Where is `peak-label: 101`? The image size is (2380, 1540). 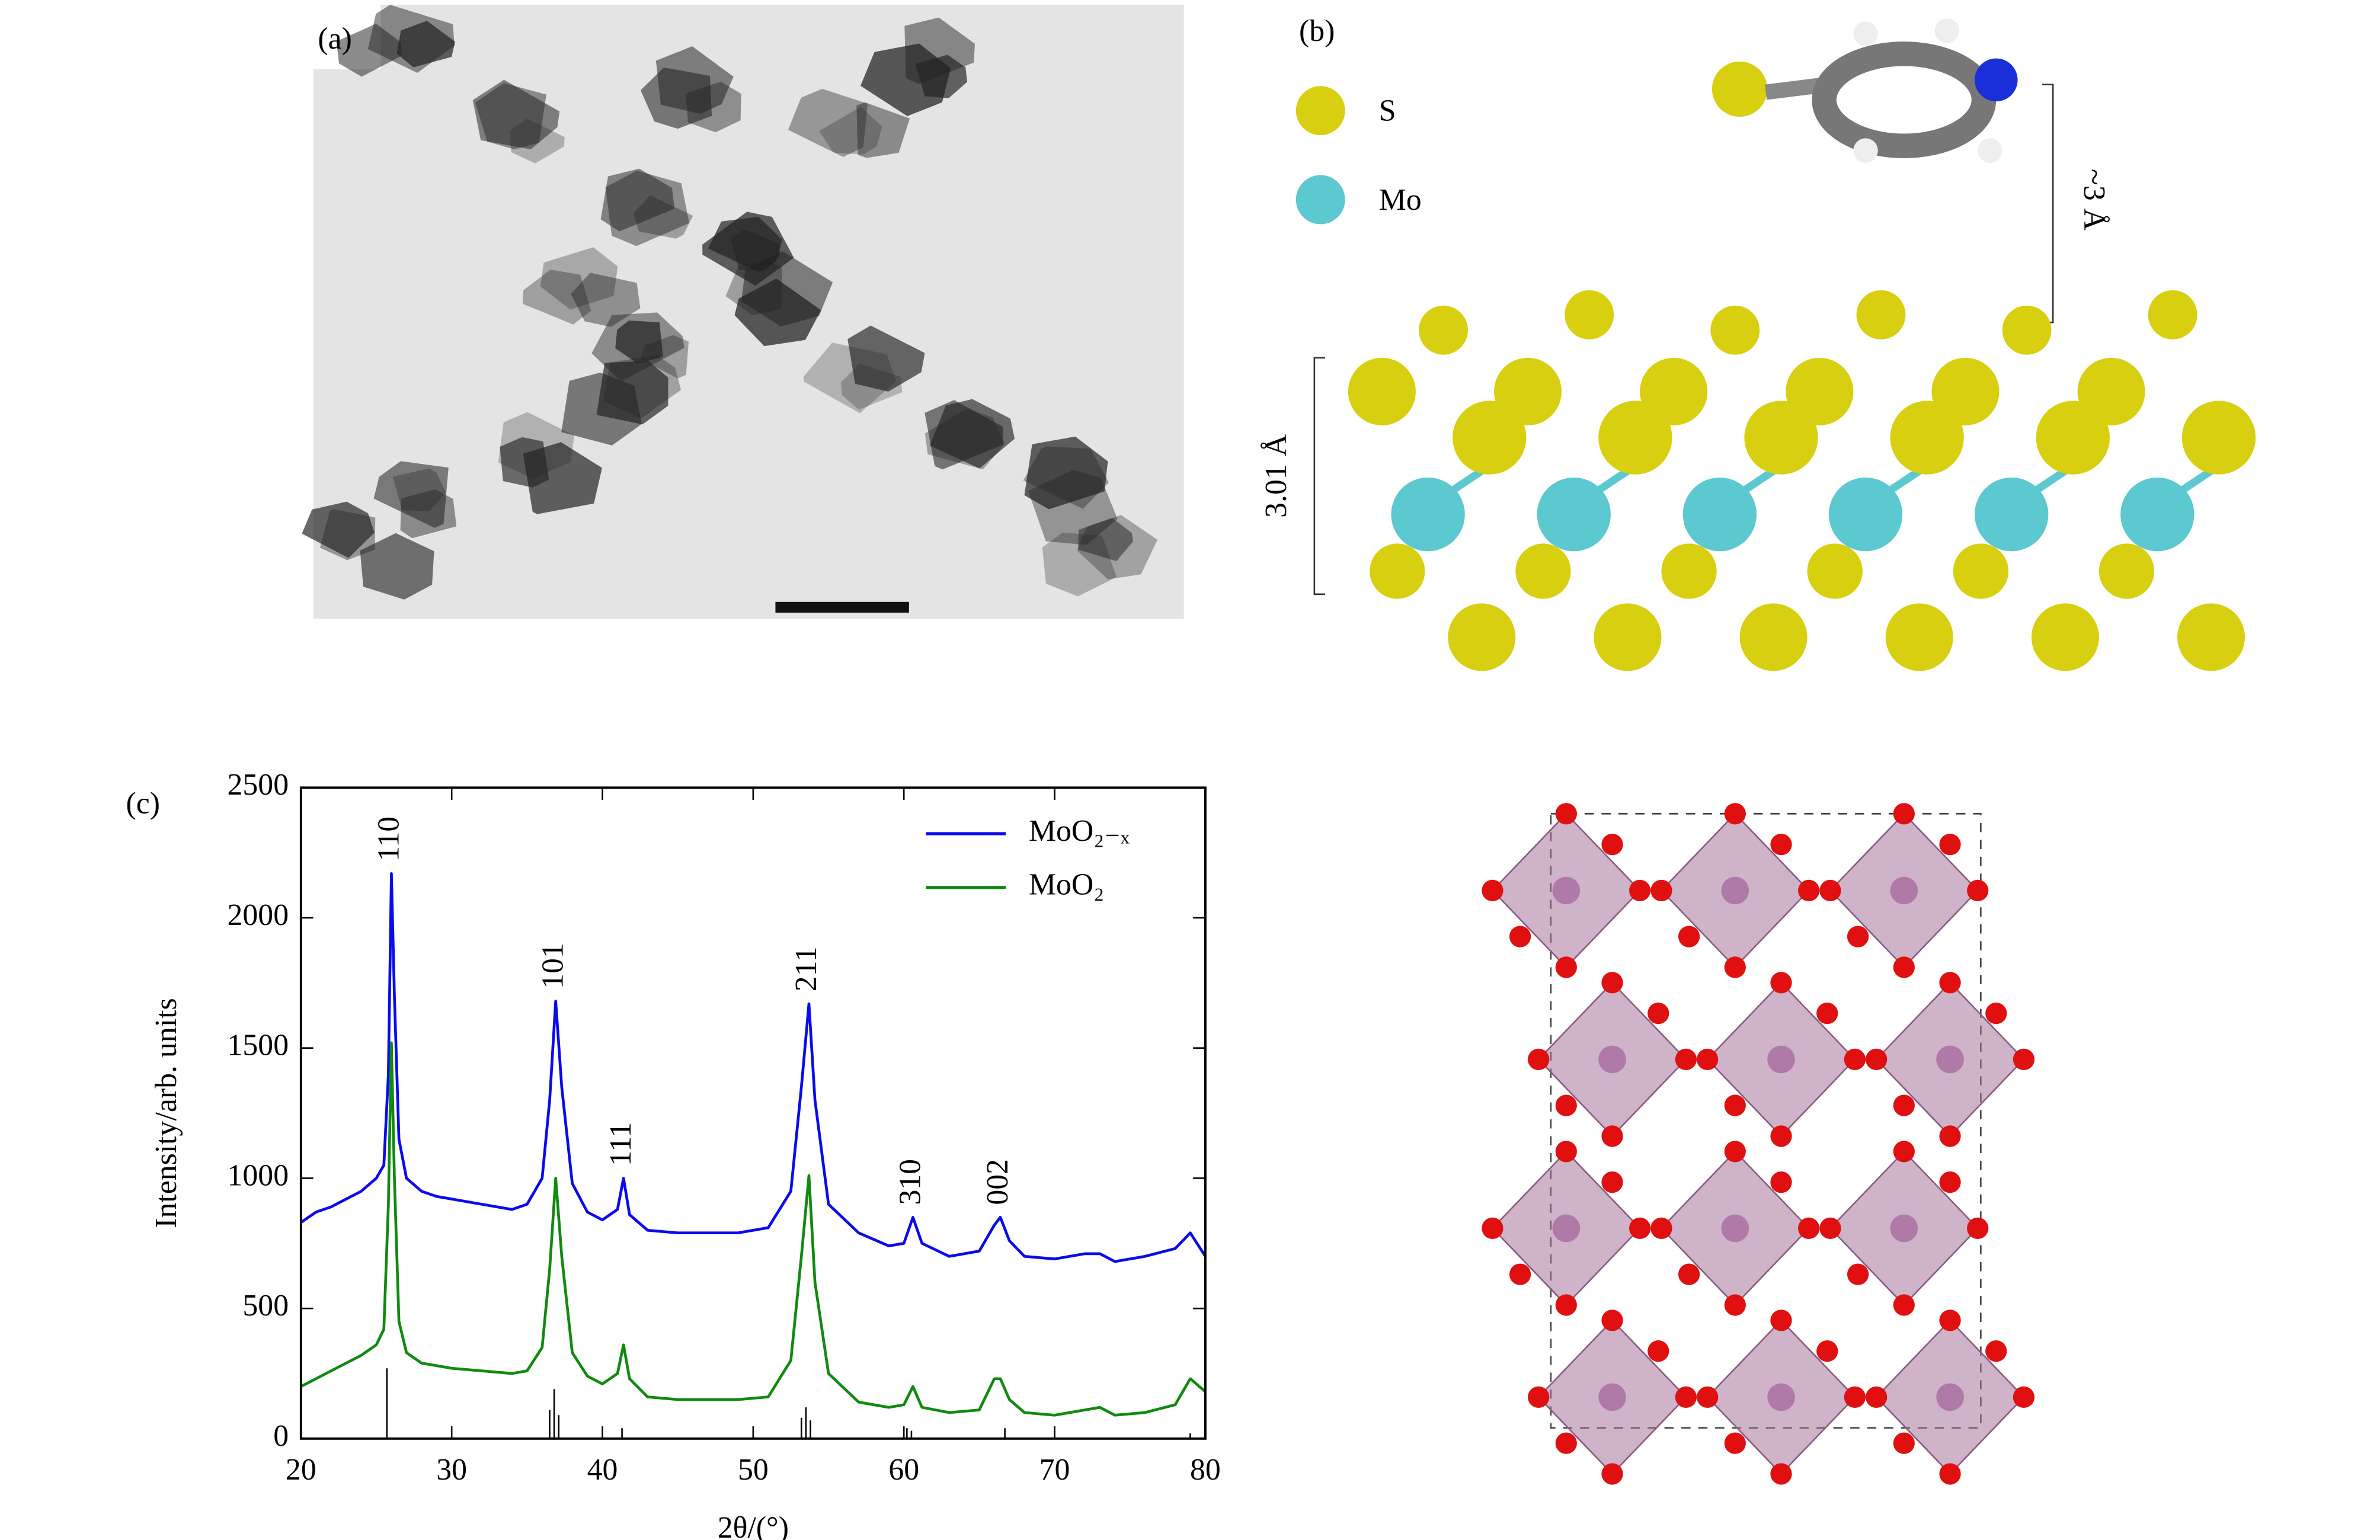
peak-label: 101 is located at coordinates (553, 966).